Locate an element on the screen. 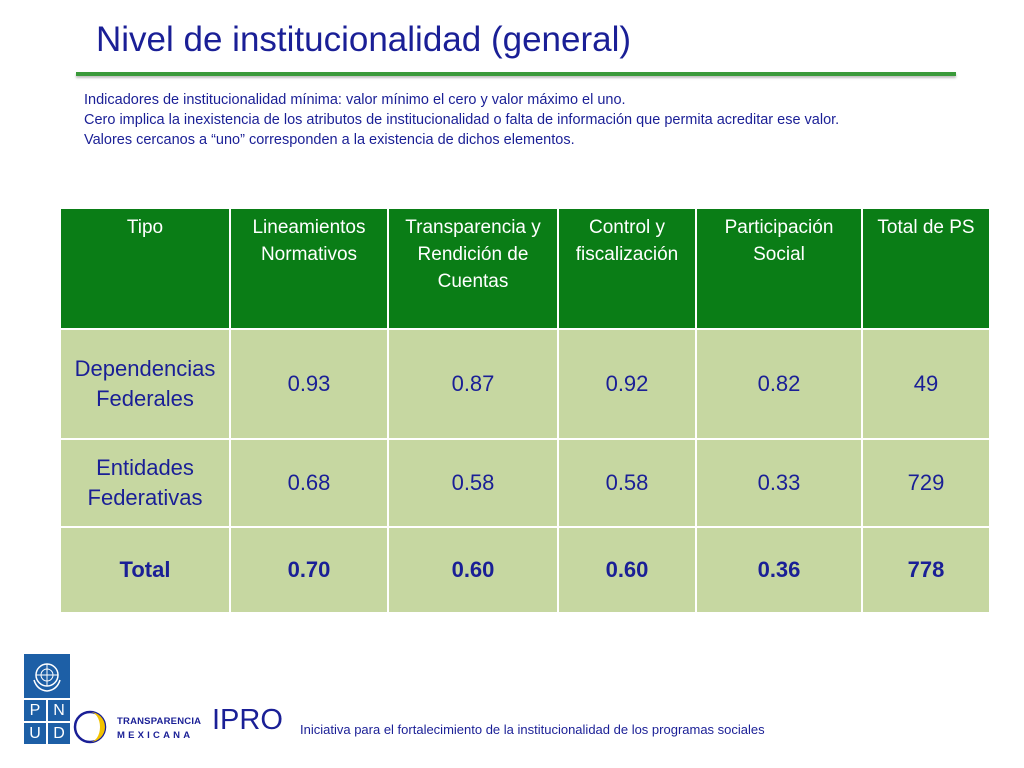 This screenshot has height=768, width=1024. transparencia-text: TRANSPARENCIA is located at coordinates (159, 721).